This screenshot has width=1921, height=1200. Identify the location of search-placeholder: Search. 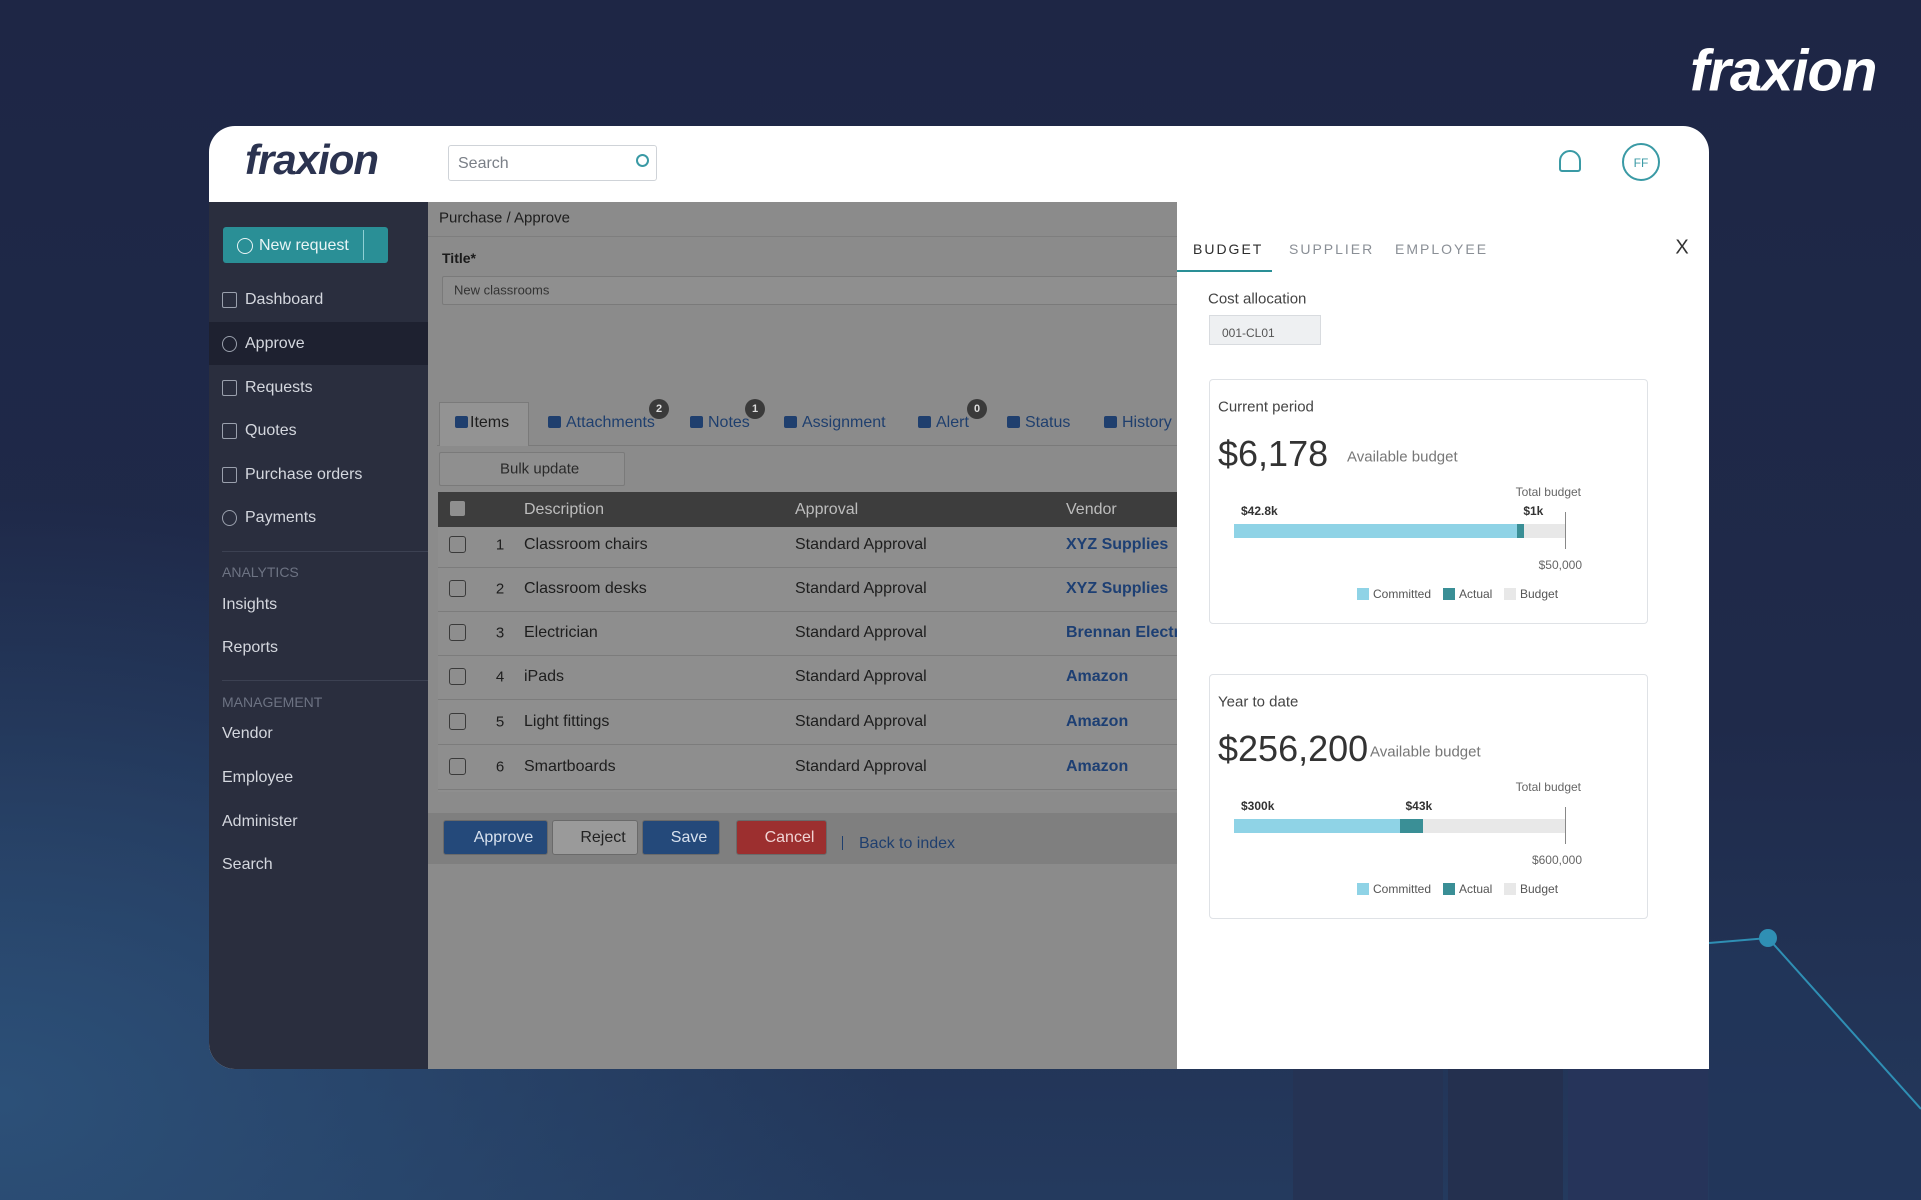
(483, 163).